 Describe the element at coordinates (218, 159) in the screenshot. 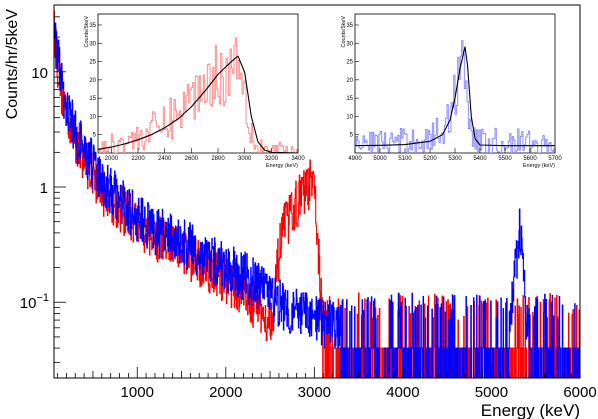

I see `inset-x-tick-label: 2800` at that location.